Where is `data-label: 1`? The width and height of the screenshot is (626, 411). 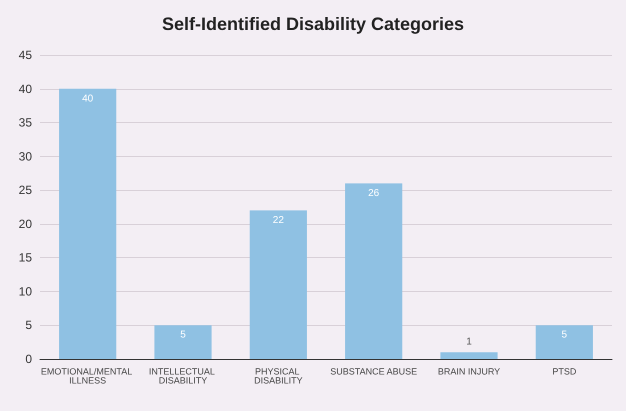 data-label: 1 is located at coordinates (469, 342).